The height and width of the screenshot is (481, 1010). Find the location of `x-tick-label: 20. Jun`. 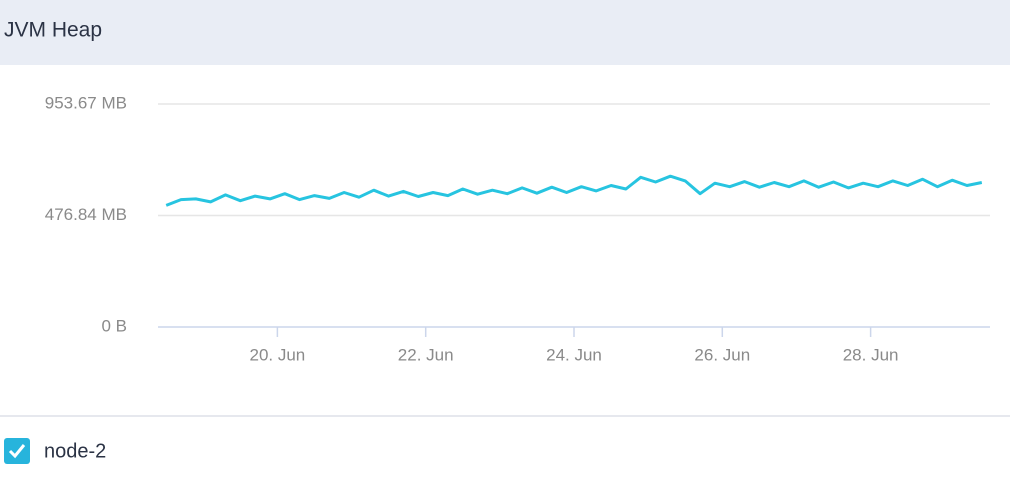

x-tick-label: 20. Jun is located at coordinates (278, 354).